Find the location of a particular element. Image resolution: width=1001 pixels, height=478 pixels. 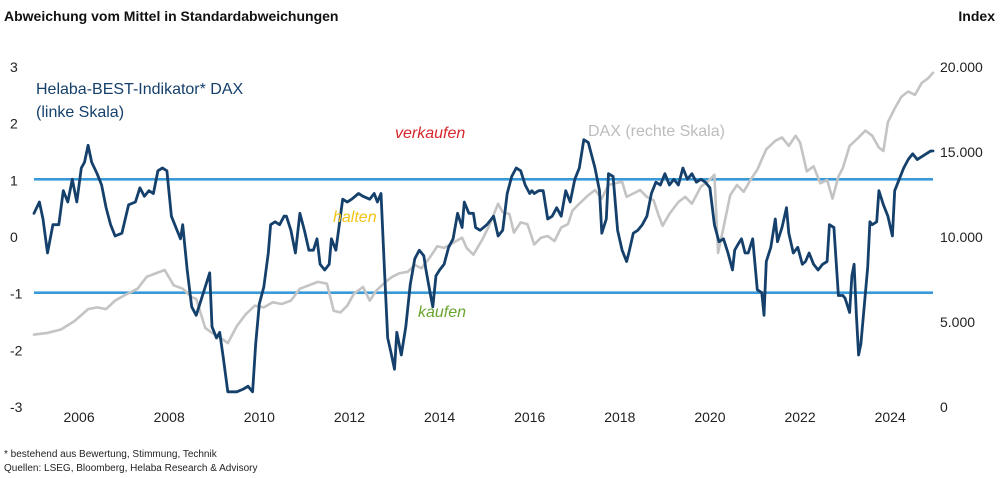

hold-zone-label: halten is located at coordinates (355, 217).